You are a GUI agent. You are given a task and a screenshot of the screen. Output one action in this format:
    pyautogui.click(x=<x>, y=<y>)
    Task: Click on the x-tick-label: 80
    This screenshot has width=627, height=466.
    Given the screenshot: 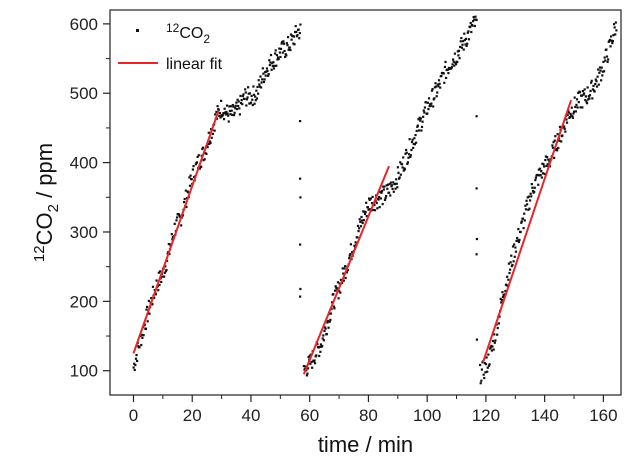 What is the action you would take?
    pyautogui.click(x=368, y=415)
    